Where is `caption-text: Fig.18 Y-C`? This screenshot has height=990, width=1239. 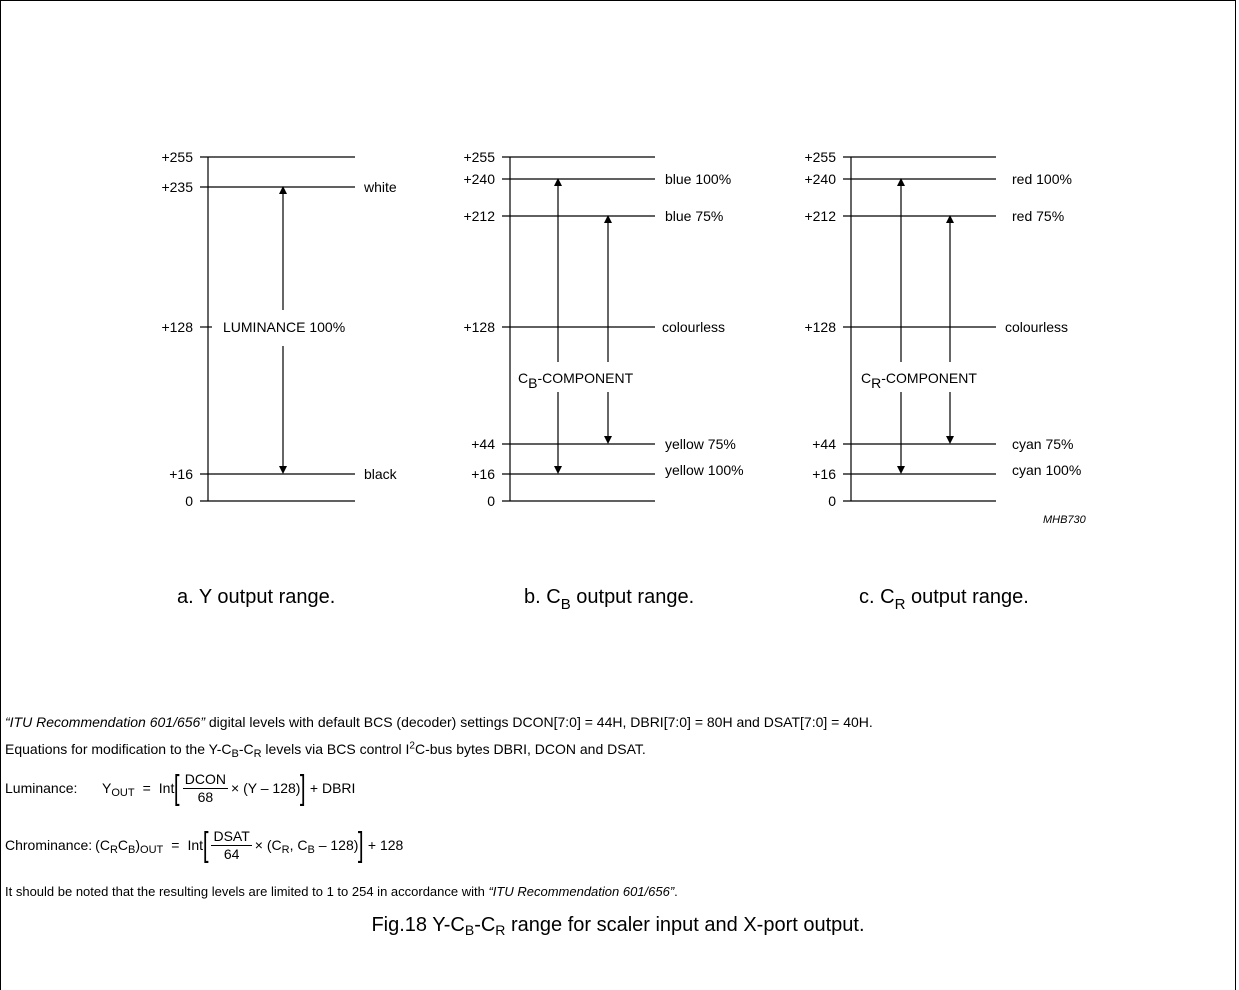 caption-text: Fig.18 Y-C is located at coordinates (418, 925).